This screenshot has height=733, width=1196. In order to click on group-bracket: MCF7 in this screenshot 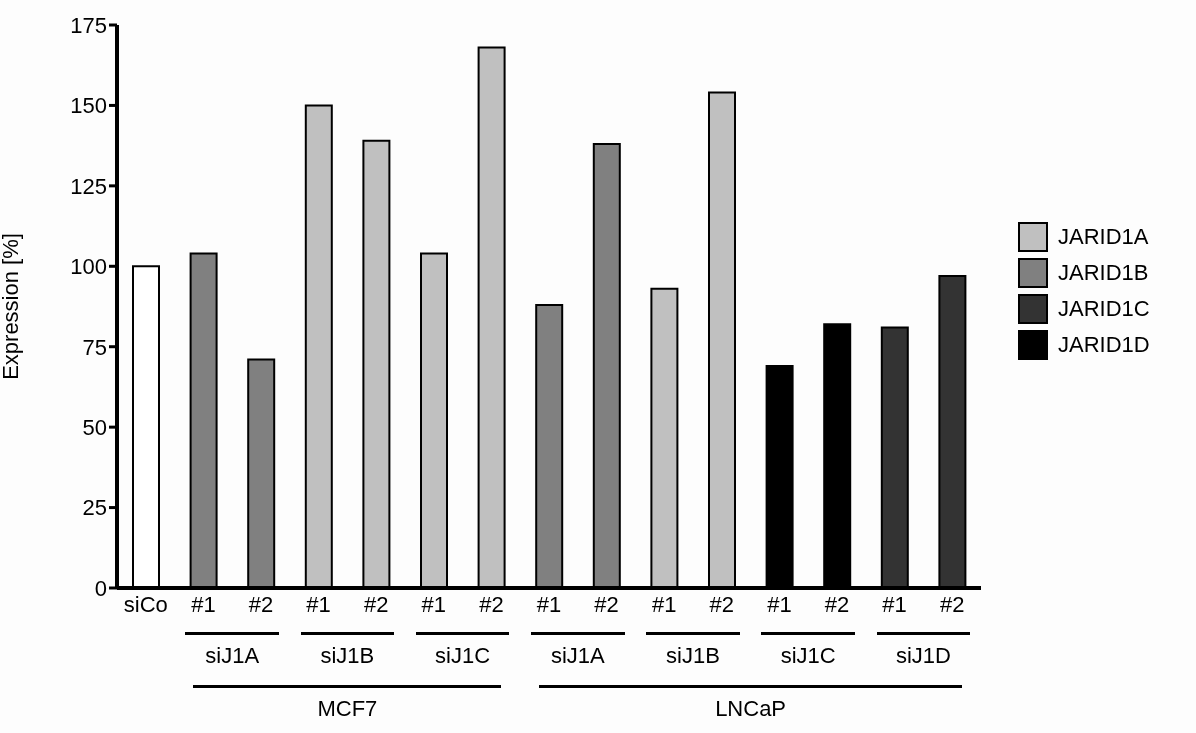, I will do `click(347, 703)`.